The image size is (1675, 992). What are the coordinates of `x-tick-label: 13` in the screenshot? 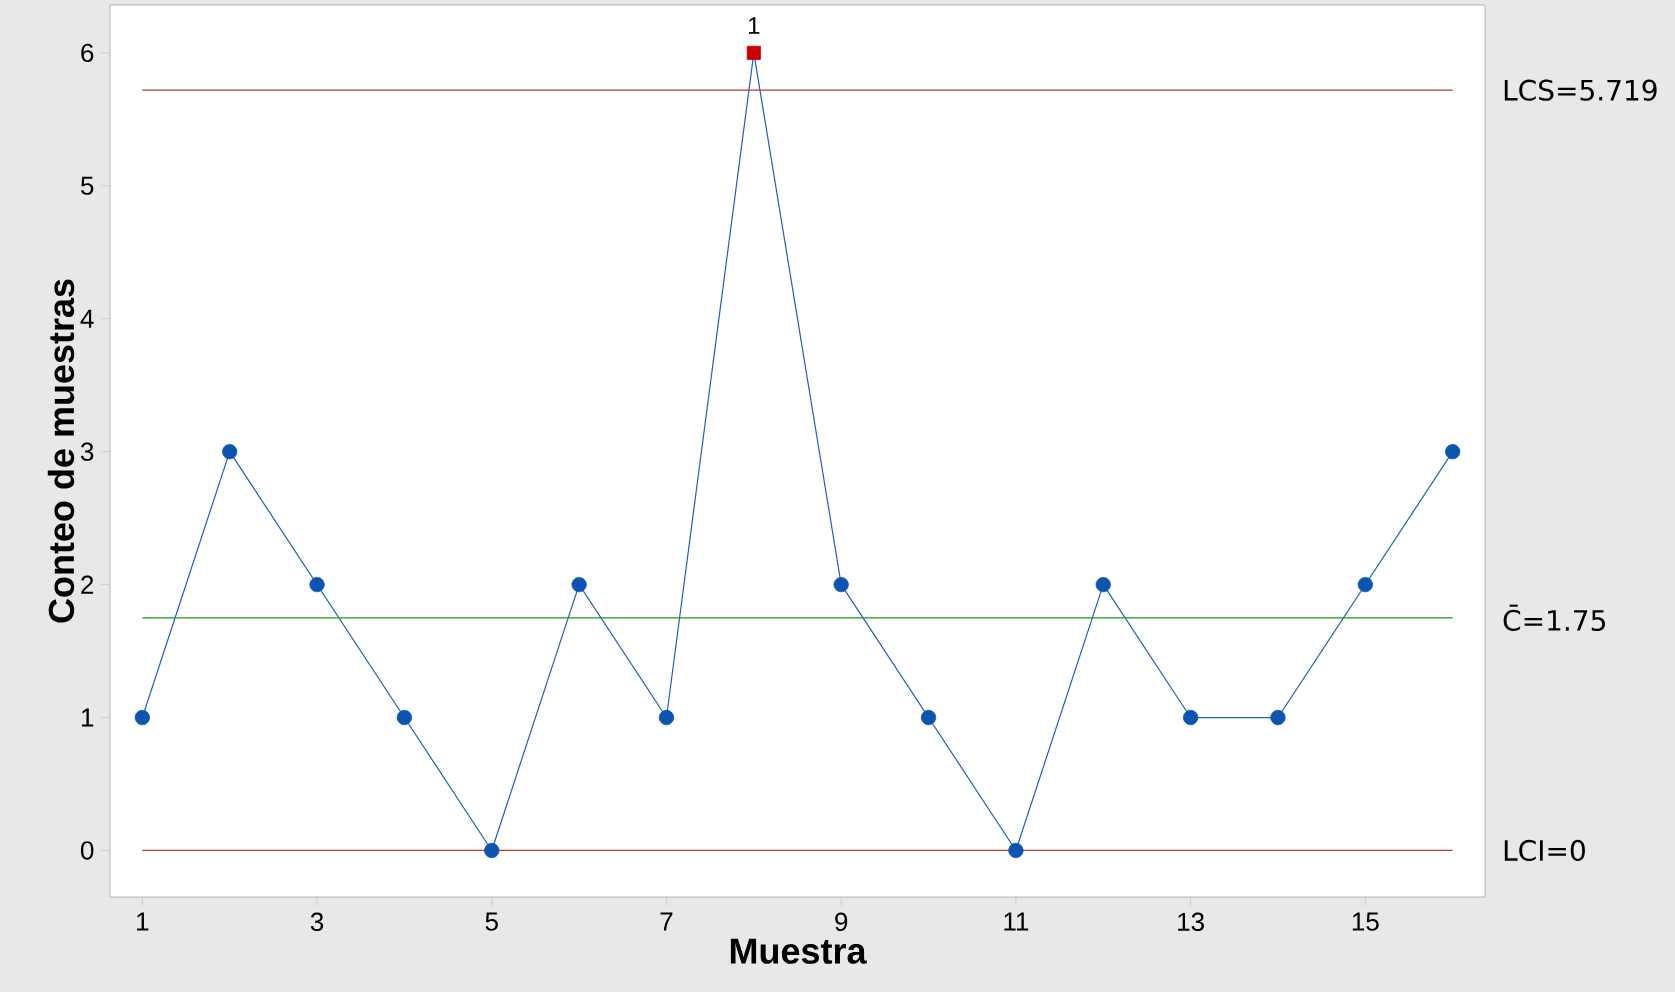 It's located at (1191, 922).